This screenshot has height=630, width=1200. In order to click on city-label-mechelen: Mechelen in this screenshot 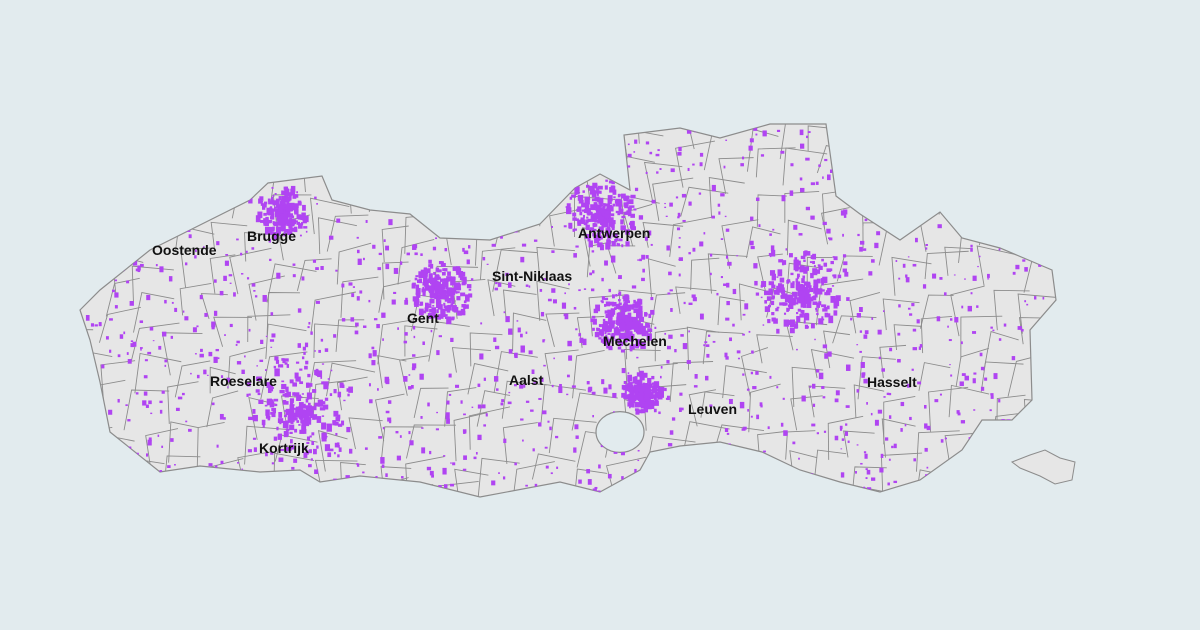, I will do `click(635, 341)`.